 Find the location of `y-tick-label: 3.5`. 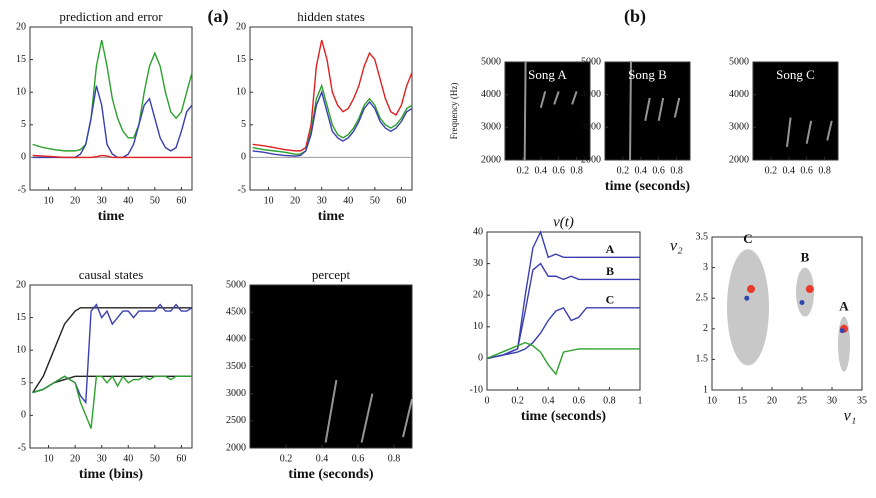

y-tick-label: 3.5 is located at coordinates (702, 236).